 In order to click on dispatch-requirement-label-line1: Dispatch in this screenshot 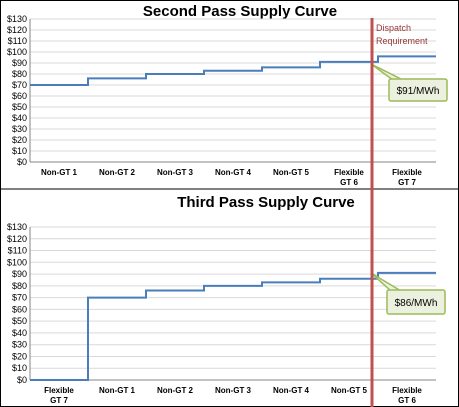, I will do `click(393, 28)`.